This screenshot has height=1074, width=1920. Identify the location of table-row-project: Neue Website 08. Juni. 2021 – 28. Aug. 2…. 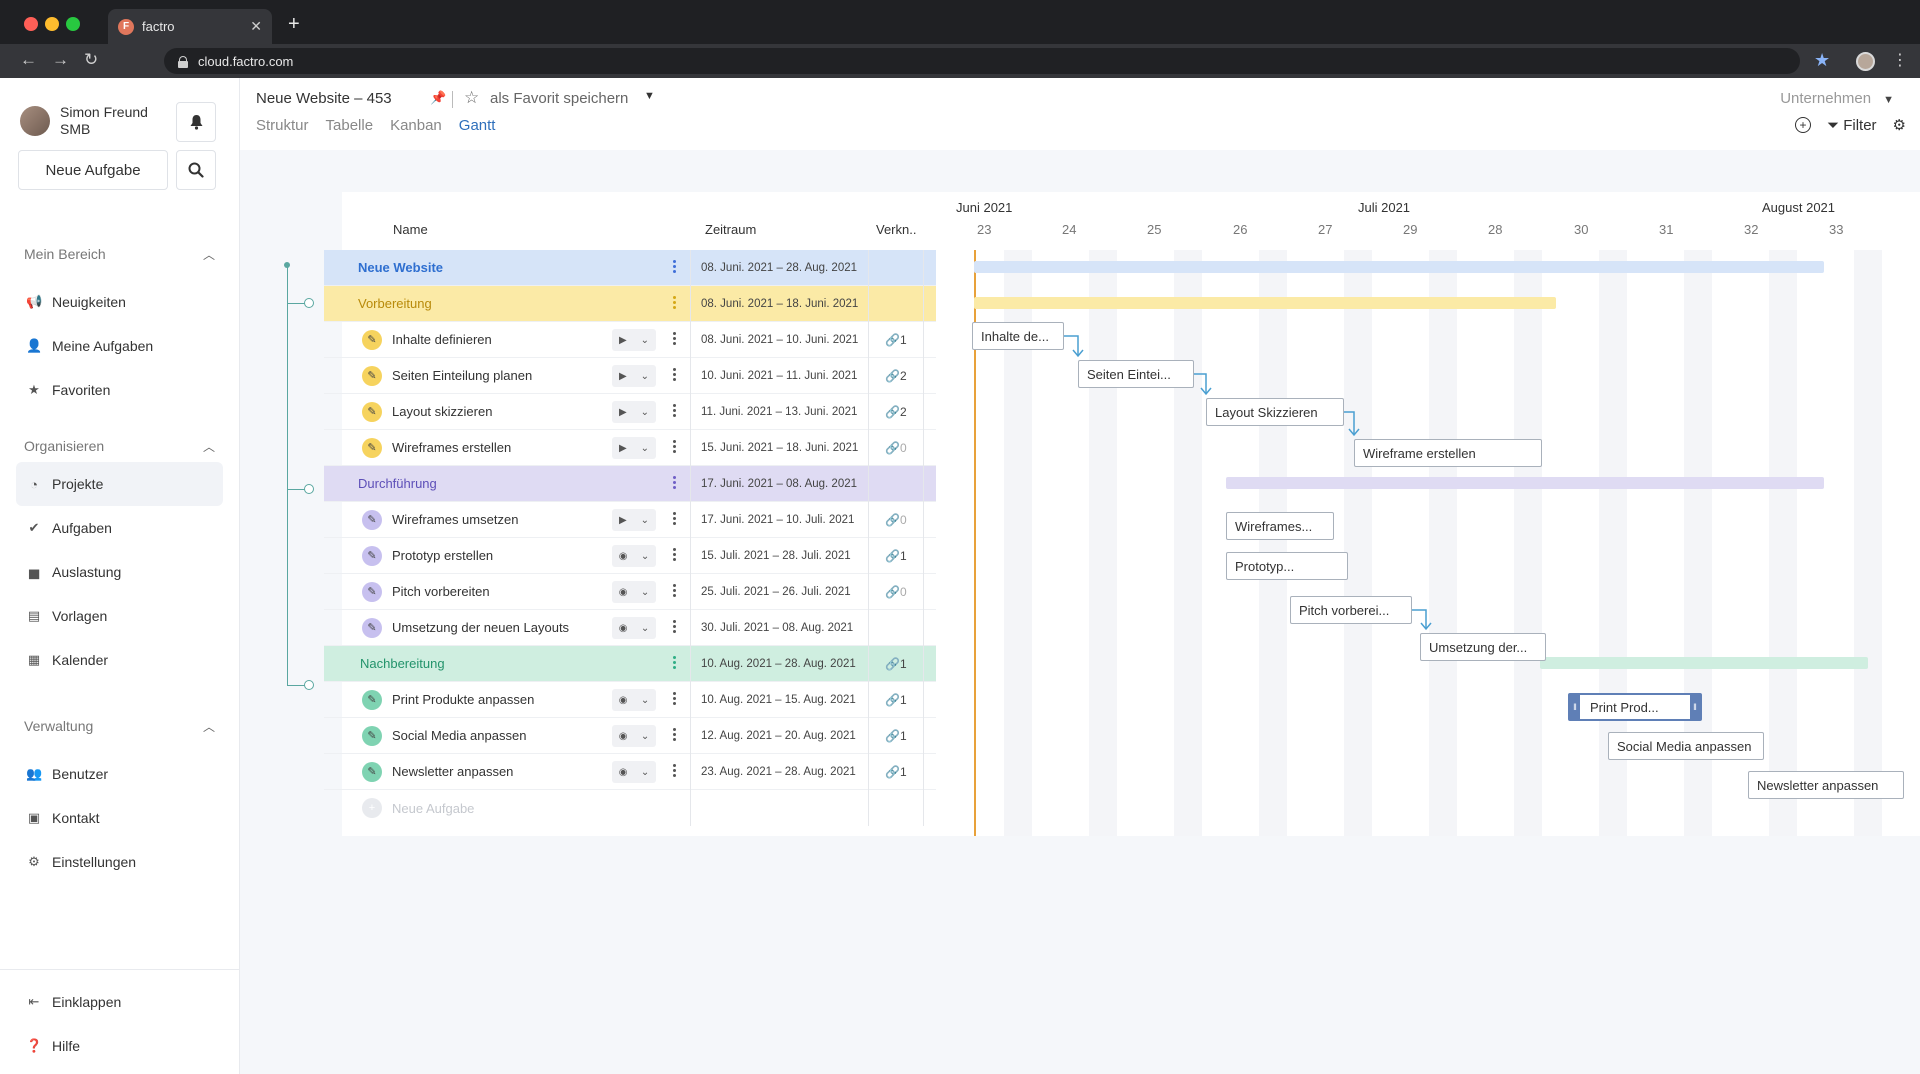
(630, 267).